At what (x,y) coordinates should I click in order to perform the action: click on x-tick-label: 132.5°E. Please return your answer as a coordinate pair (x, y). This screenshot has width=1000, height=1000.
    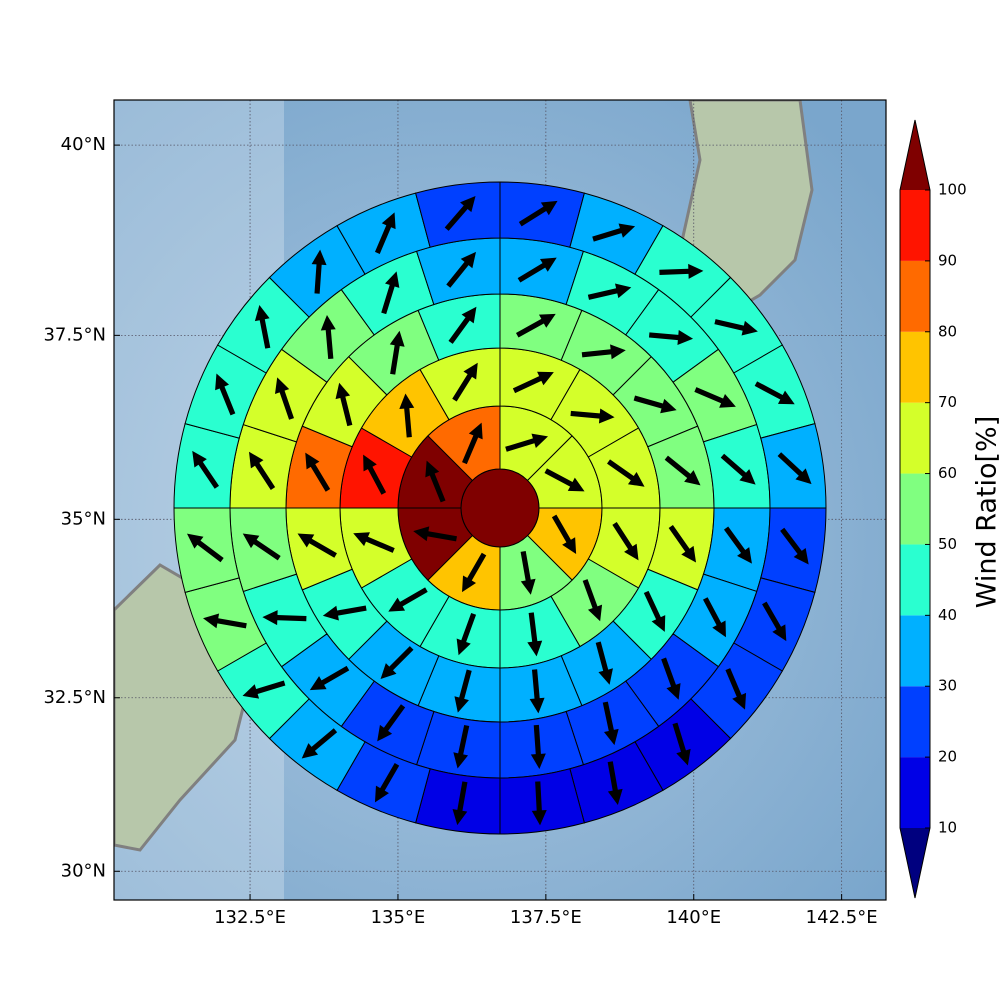
    Looking at the image, I should click on (250, 917).